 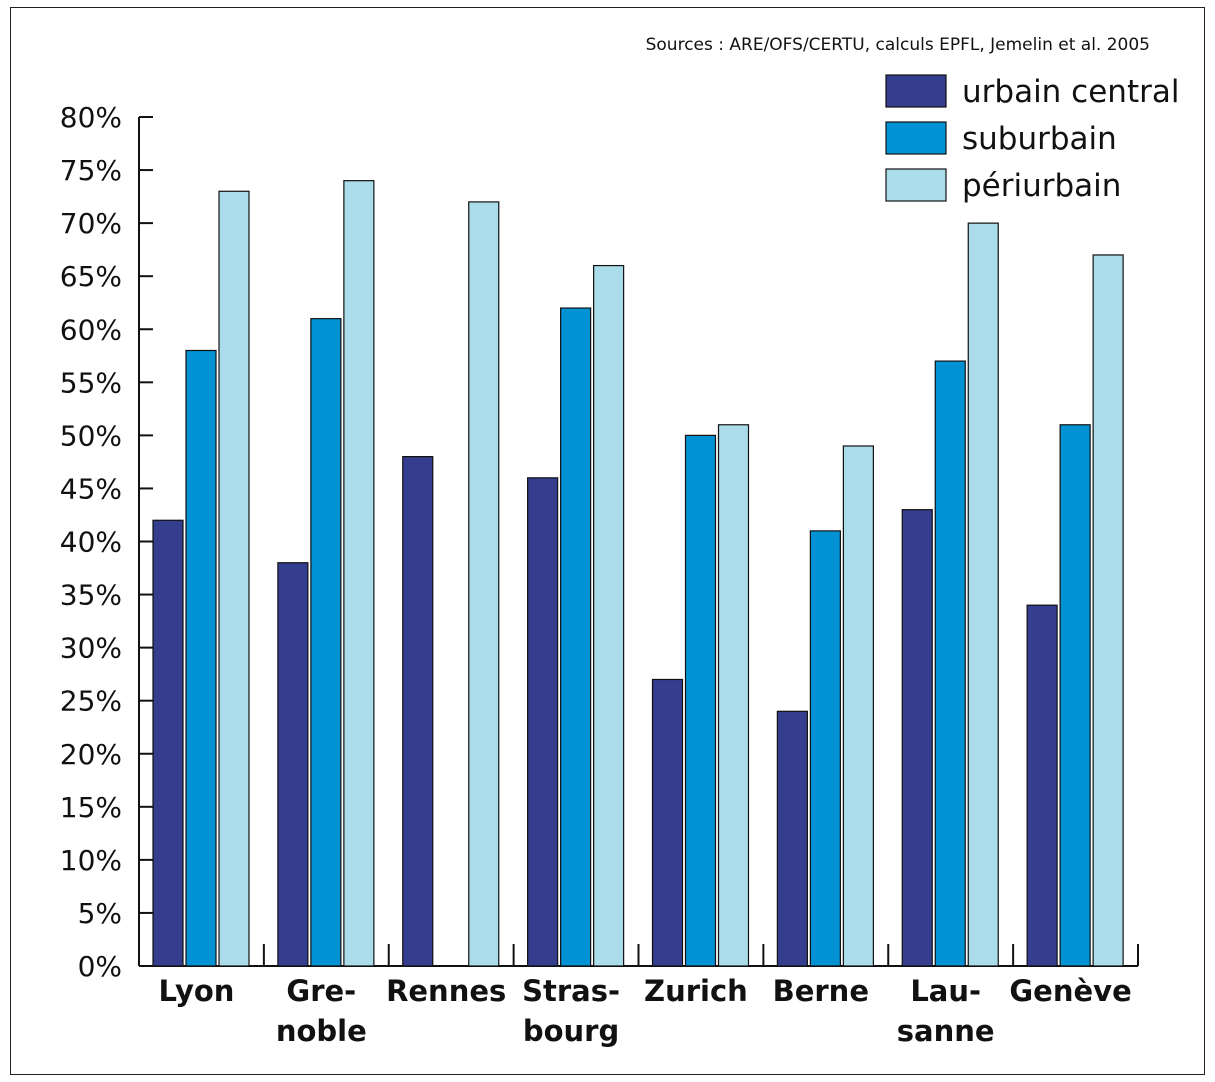 I want to click on y-tick-label: 30%, so click(x=91, y=648).